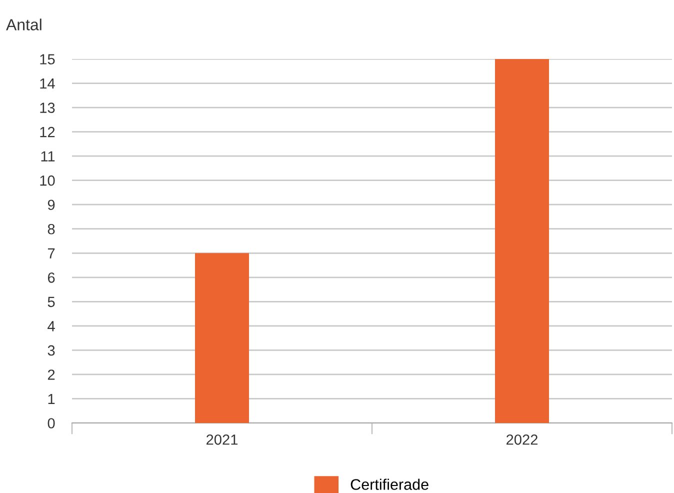  What do you see at coordinates (51, 205) in the screenshot?
I see `y-tick-label: 9` at bounding box center [51, 205].